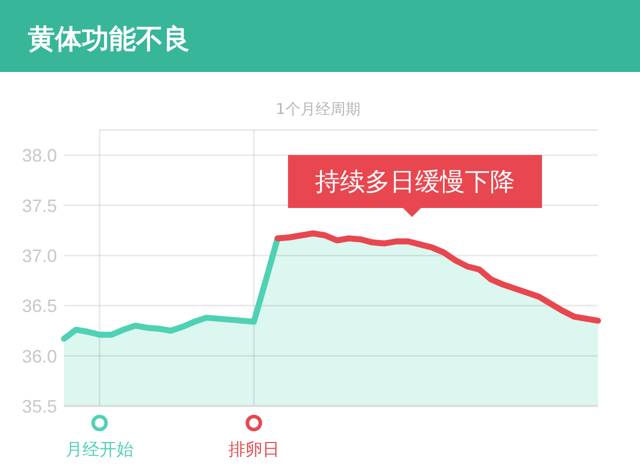 The width and height of the screenshot is (640, 472). Describe the element at coordinates (108, 39) in the screenshot. I see `chart-title: 黄体功能不良` at that location.